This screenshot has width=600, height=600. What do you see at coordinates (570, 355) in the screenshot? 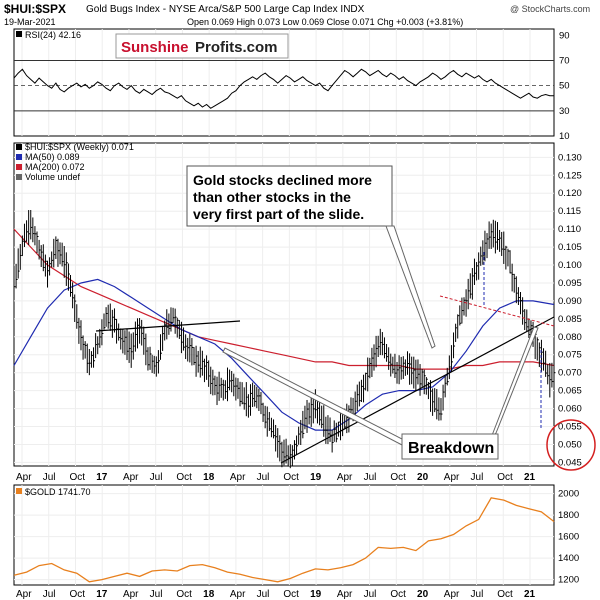
I see `price-y-tick-label: 0.075` at bounding box center [570, 355].